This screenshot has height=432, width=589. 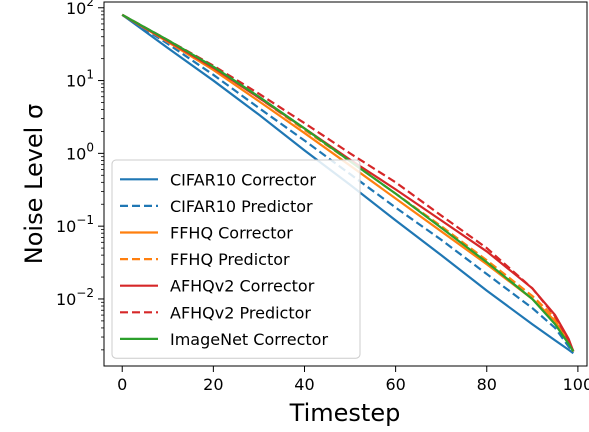 I want to click on legend-label-0: CIFAR10 Corrector, so click(x=243, y=179).